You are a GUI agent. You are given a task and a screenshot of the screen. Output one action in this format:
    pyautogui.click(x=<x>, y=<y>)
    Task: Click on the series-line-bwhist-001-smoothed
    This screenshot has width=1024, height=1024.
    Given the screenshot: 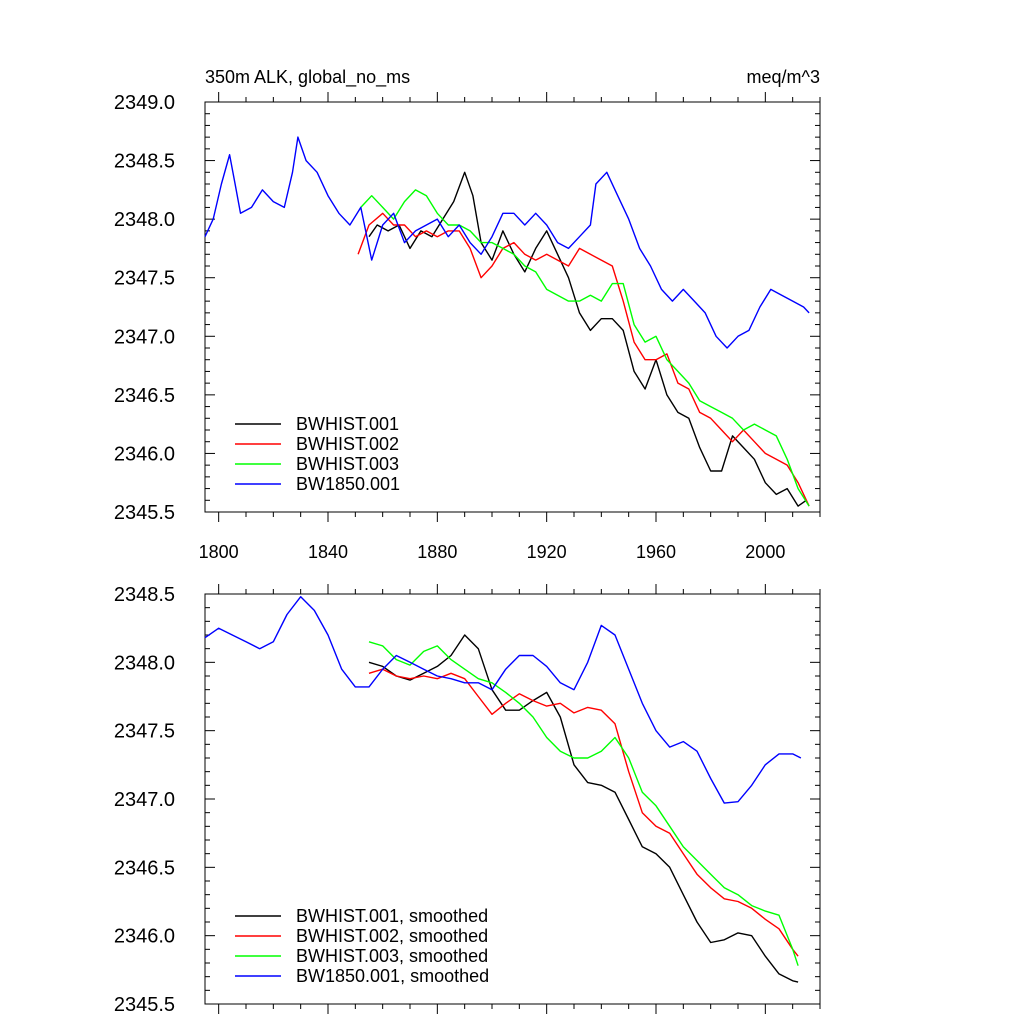 What is the action you would take?
    pyautogui.click(x=583, y=808)
    